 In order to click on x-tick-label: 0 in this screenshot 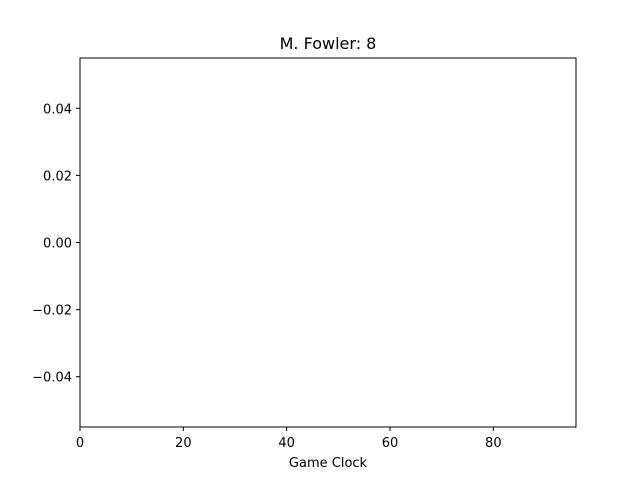, I will do `click(80, 443)`.